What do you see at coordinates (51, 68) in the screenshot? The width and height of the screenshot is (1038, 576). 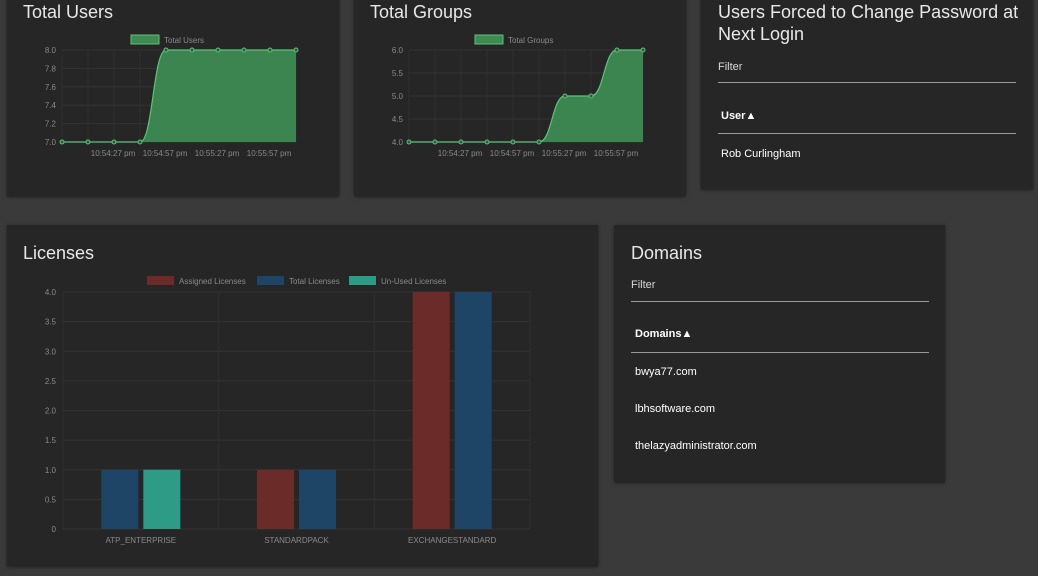 I see `y-tick-label: 7.8` at bounding box center [51, 68].